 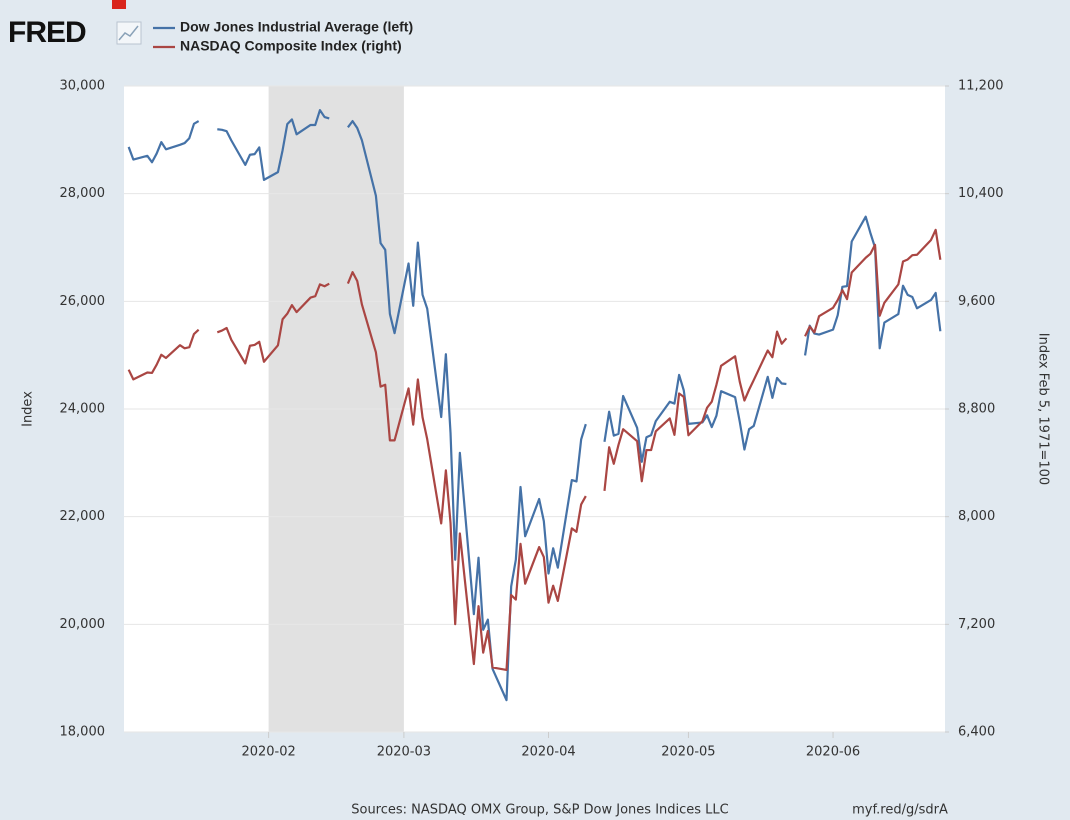 What do you see at coordinates (976, 409) in the screenshot?
I see `y2-tick-label: 8,800` at bounding box center [976, 409].